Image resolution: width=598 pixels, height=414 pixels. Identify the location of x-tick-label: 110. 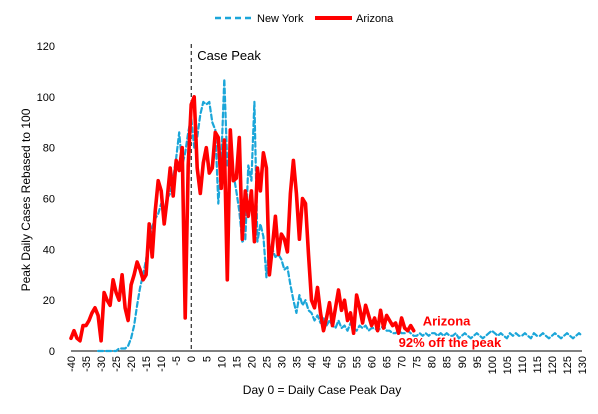
(523, 365).